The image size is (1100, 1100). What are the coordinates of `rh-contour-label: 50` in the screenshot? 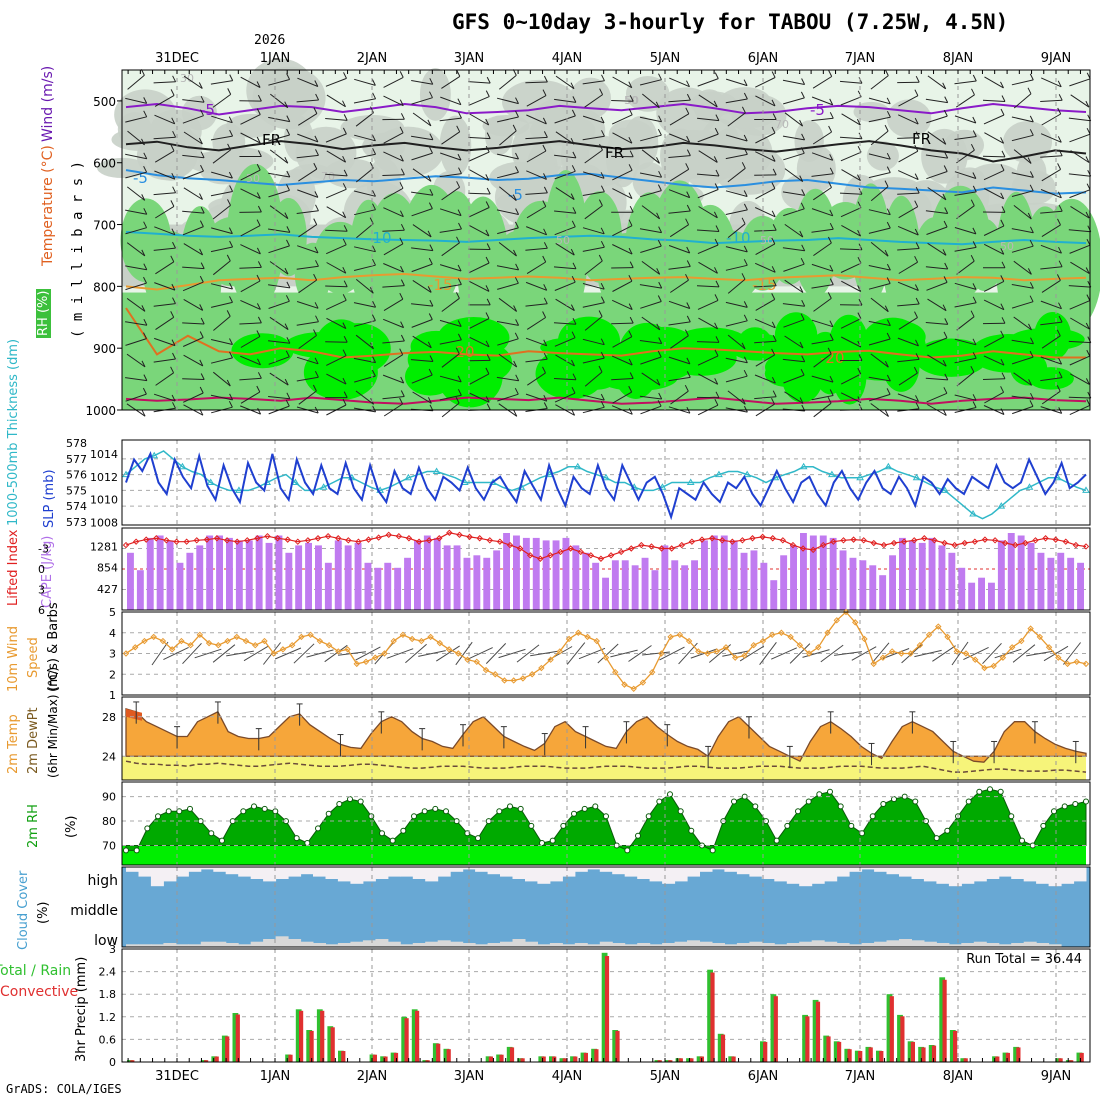 It's located at (563, 240).